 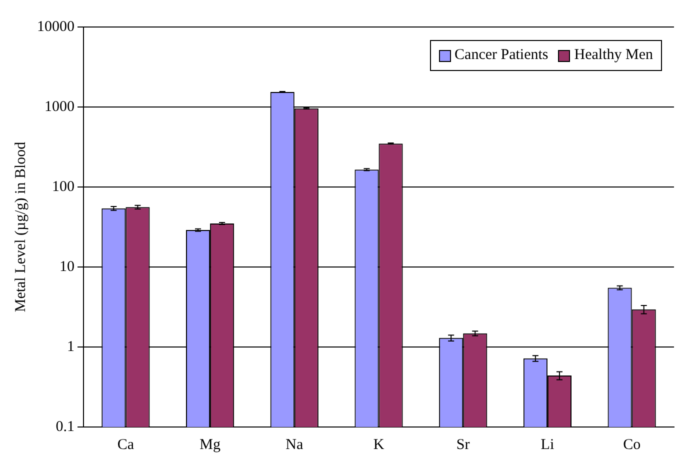 I want to click on y-tick-label: 10, so click(x=67, y=266).